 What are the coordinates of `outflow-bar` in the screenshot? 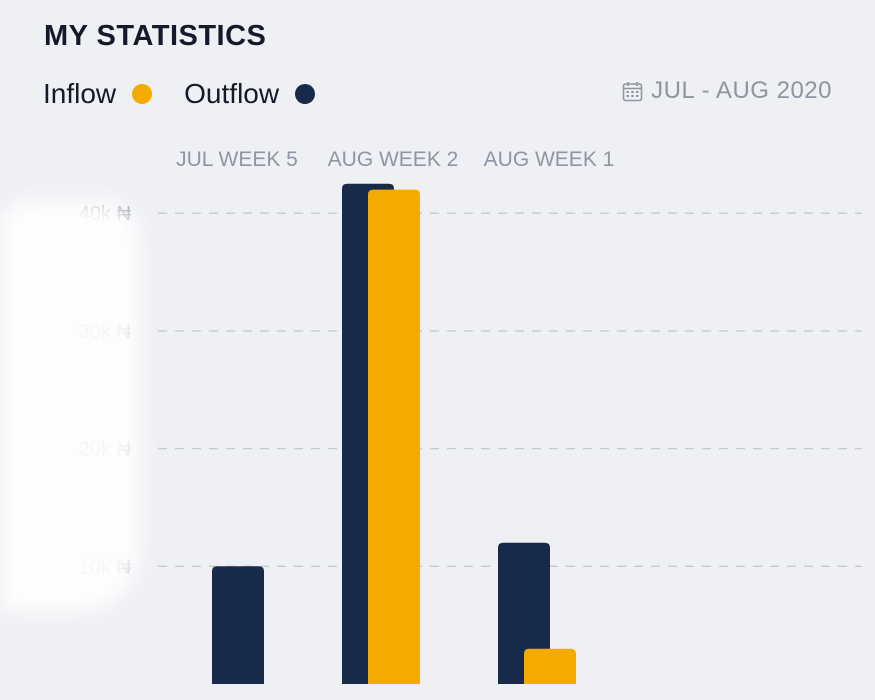 It's located at (238, 625).